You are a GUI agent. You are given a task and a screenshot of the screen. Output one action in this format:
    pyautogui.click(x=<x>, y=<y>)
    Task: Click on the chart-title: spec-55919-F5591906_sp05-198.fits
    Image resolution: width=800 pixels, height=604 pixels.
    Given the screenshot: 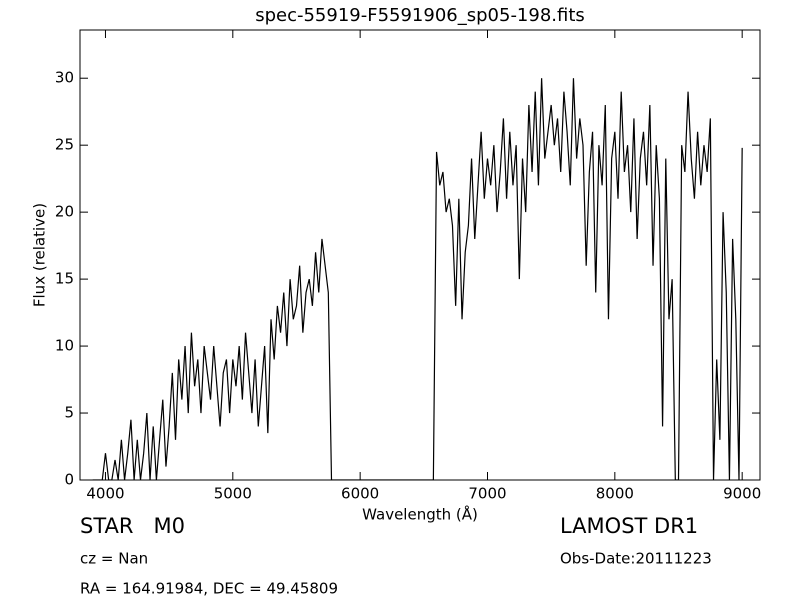 What is the action you would take?
    pyautogui.click(x=420, y=15)
    